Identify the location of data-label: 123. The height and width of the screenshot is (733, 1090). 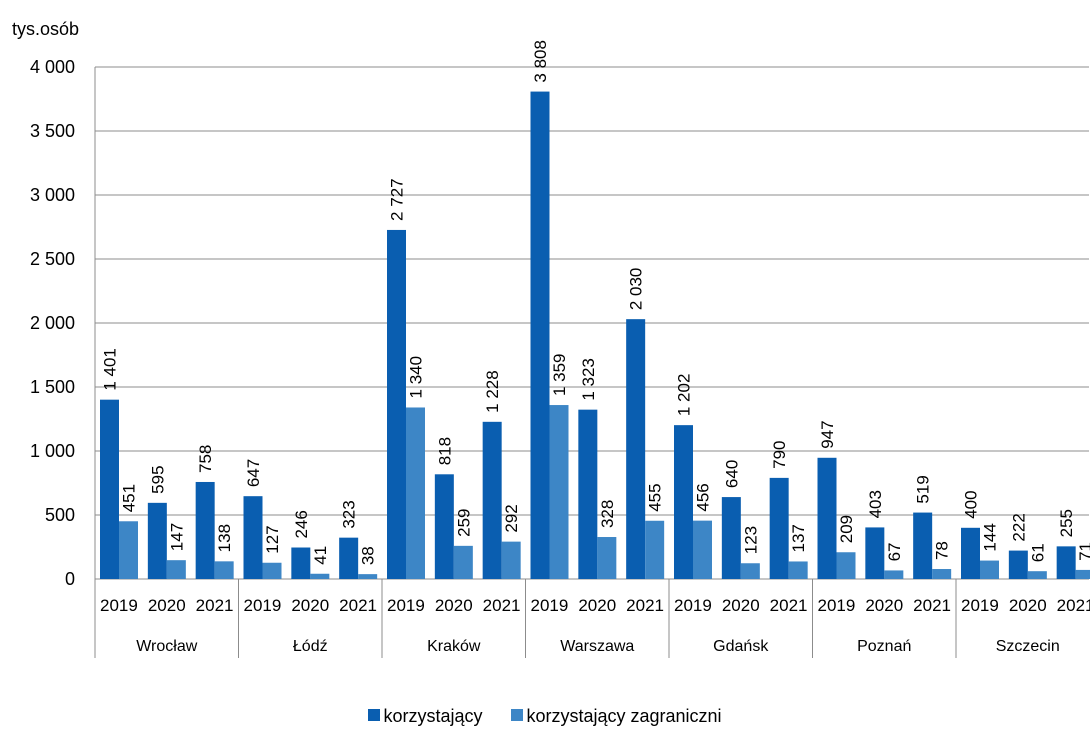
(750, 540).